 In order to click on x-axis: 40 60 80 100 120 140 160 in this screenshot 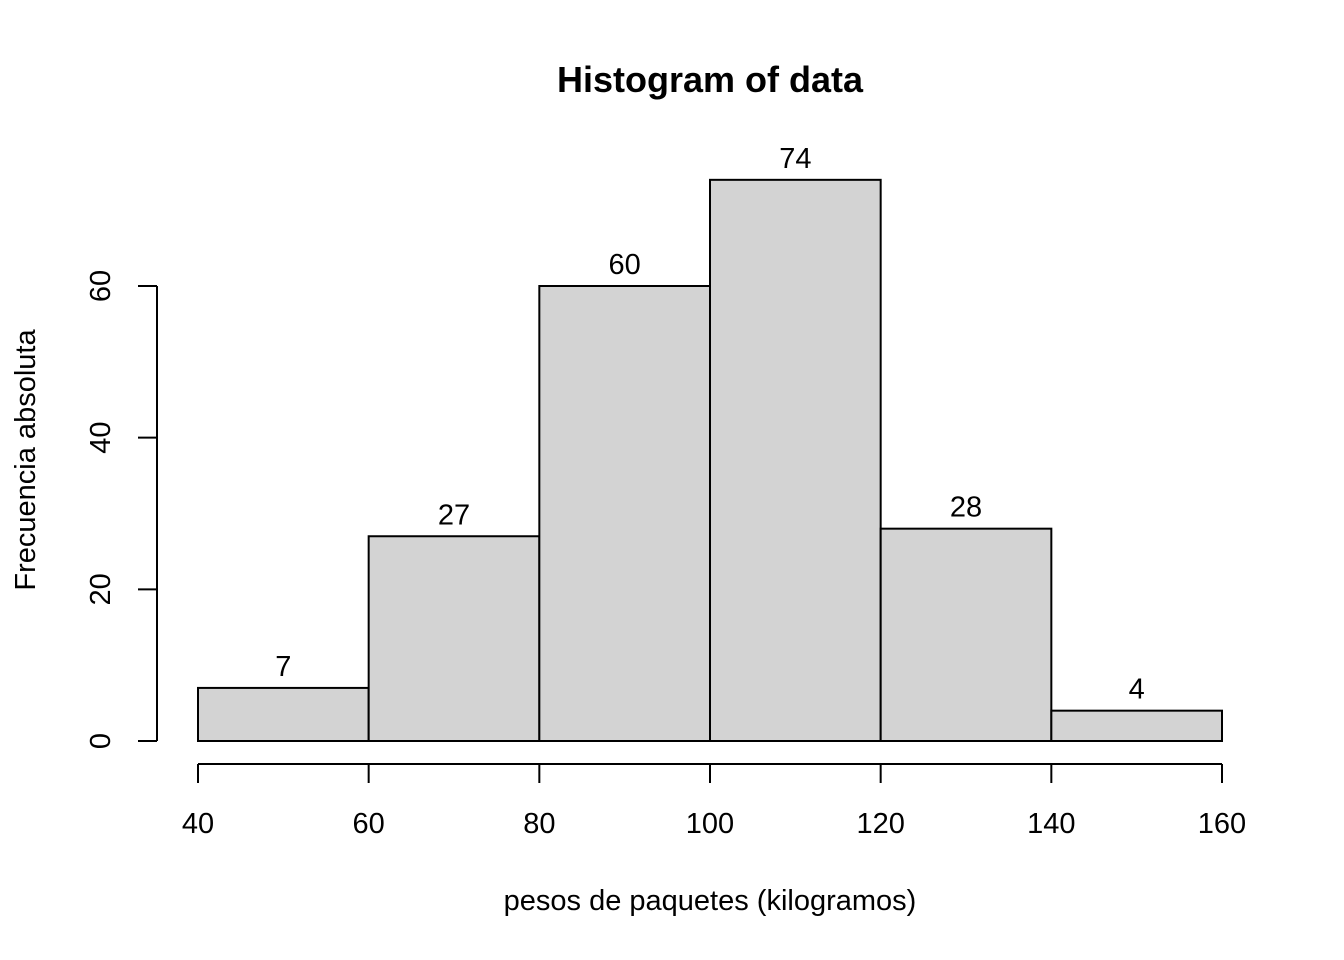, I will do `click(714, 801)`.